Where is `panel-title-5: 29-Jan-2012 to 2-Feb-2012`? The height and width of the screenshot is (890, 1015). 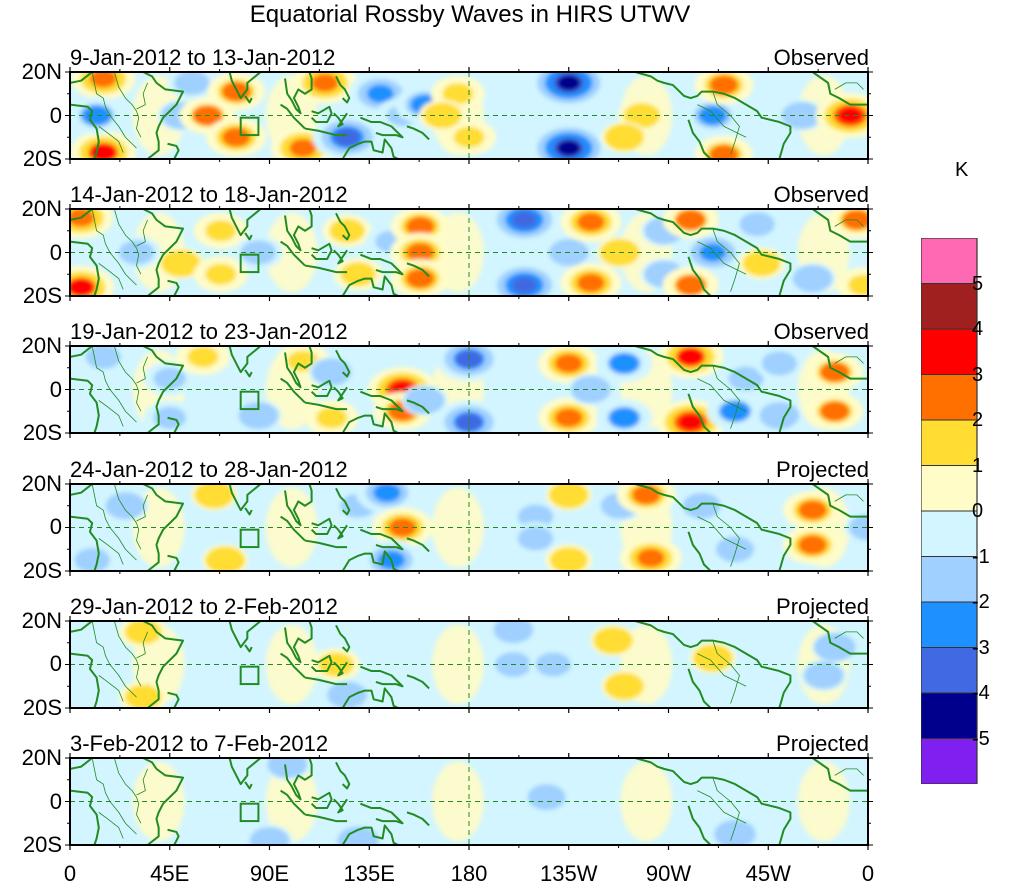
panel-title-5: 29-Jan-2012 to 2-Feb-2012 is located at coordinates (204, 606).